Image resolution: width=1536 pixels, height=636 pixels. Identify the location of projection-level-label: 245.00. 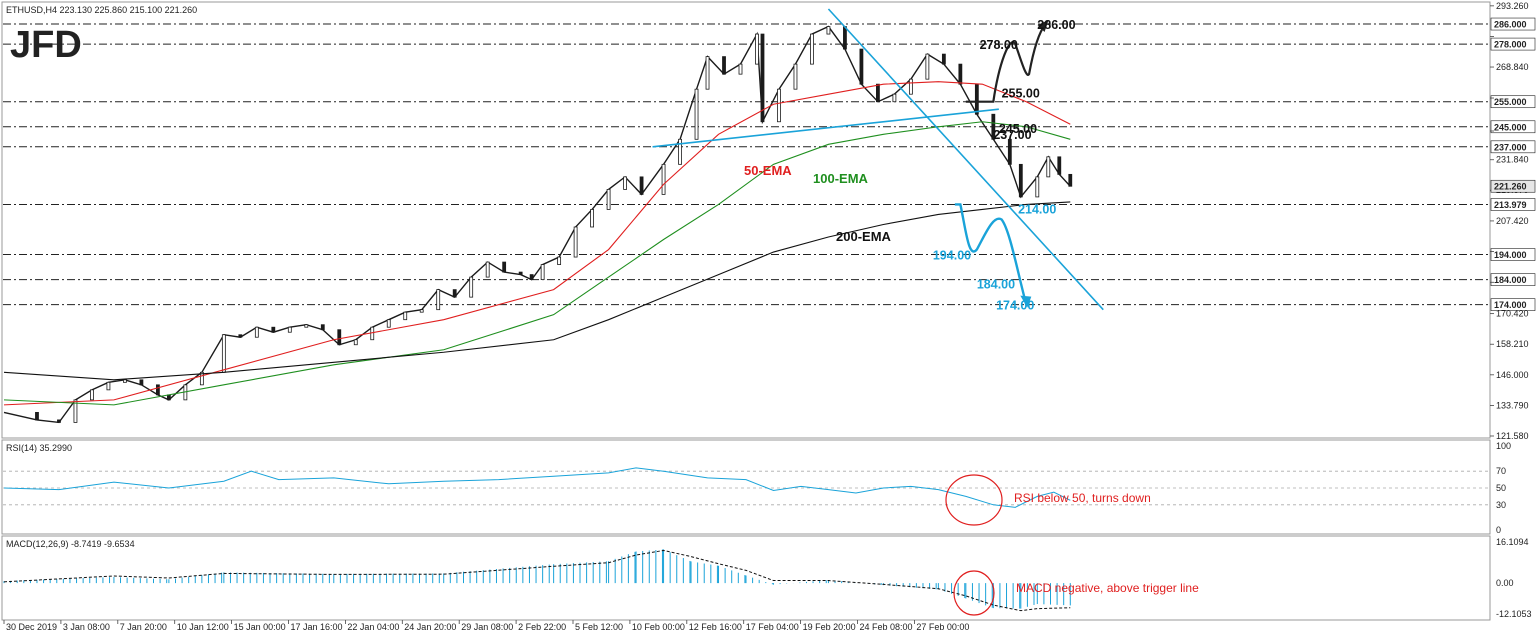
(1018, 129).